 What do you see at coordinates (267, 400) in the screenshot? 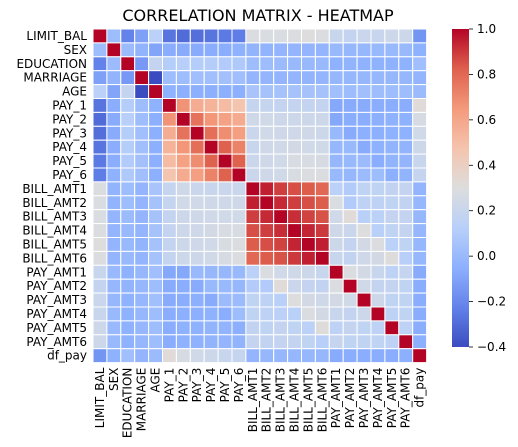
I see `column-label: BILL_AMT2` at bounding box center [267, 400].